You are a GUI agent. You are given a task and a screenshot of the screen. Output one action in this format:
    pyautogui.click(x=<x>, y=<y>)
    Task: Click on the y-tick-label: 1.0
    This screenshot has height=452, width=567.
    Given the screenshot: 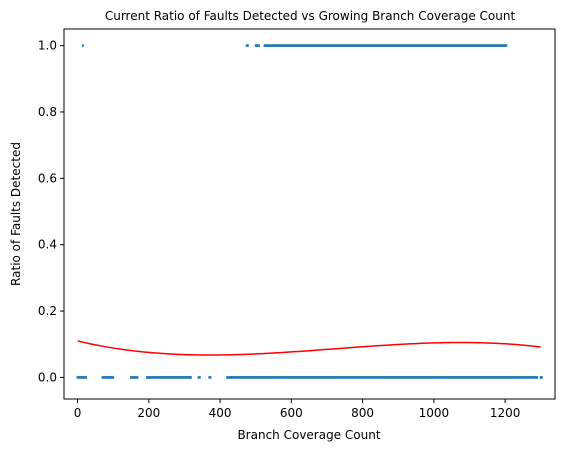 What is the action you would take?
    pyautogui.click(x=47, y=46)
    